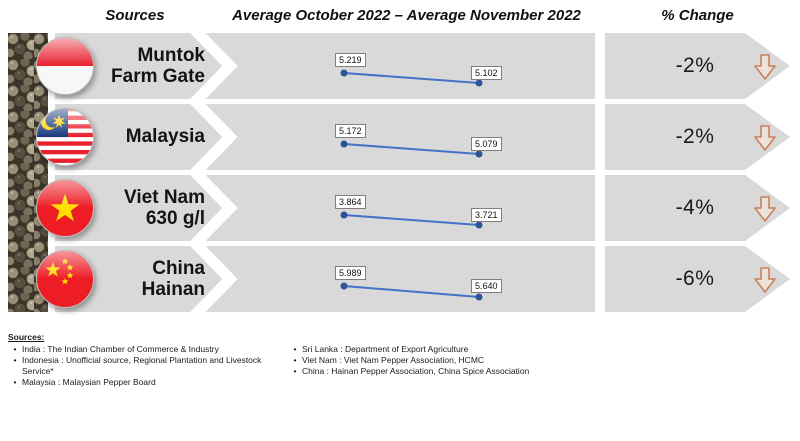  I want to click on source-item: Malaysia : Malaysian Pepper Board, so click(89, 382).